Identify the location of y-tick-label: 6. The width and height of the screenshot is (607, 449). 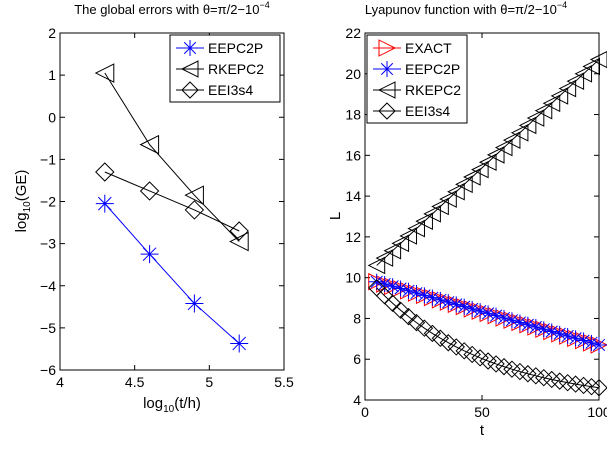
(357, 359).